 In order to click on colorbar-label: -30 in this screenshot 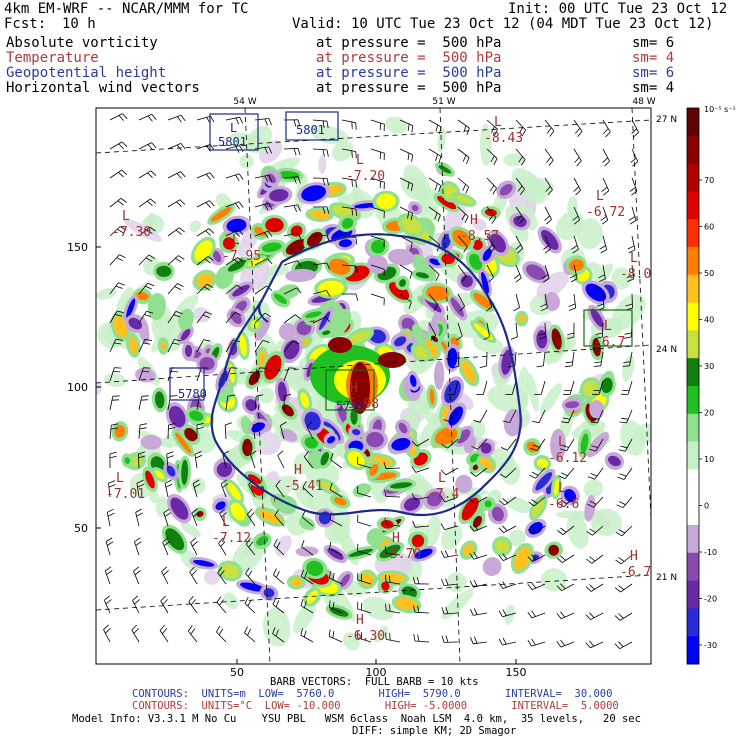, I will do `click(710, 645)`.